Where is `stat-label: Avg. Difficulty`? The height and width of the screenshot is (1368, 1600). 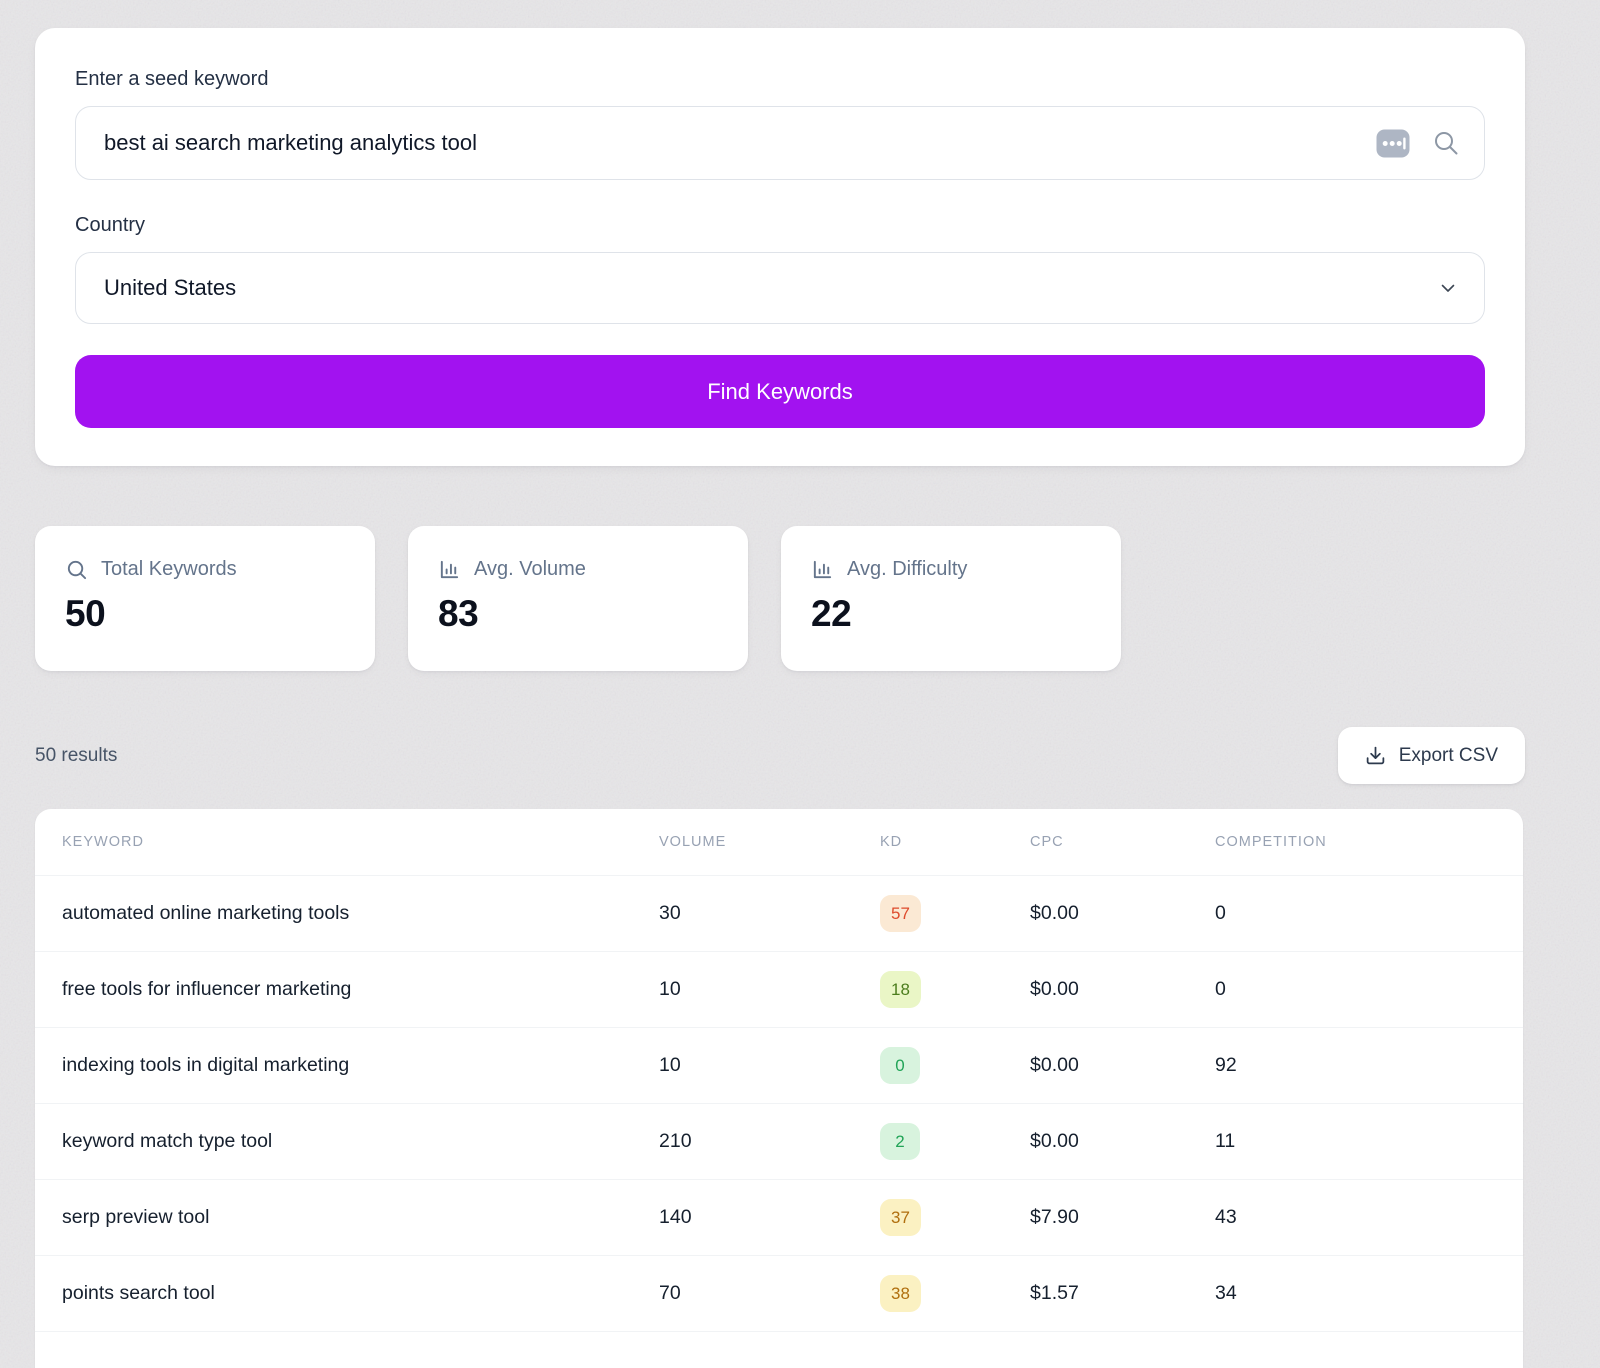
stat-label: Avg. Difficulty is located at coordinates (907, 569).